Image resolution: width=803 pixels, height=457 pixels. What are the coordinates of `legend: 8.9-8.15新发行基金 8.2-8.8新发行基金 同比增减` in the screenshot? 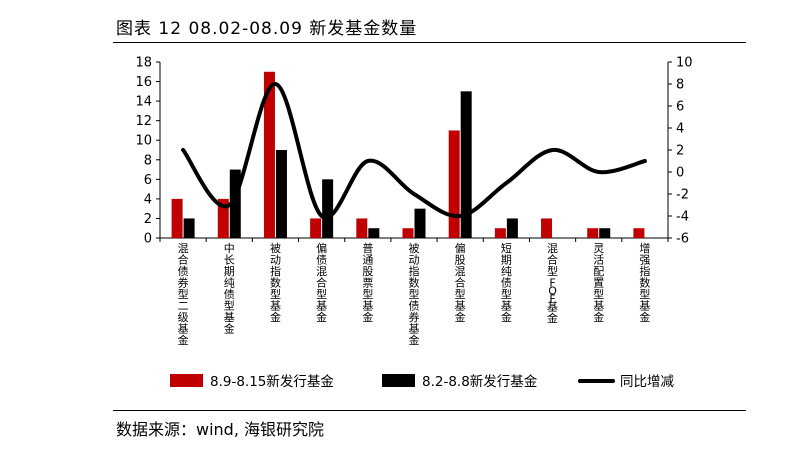 It's located at (422, 381).